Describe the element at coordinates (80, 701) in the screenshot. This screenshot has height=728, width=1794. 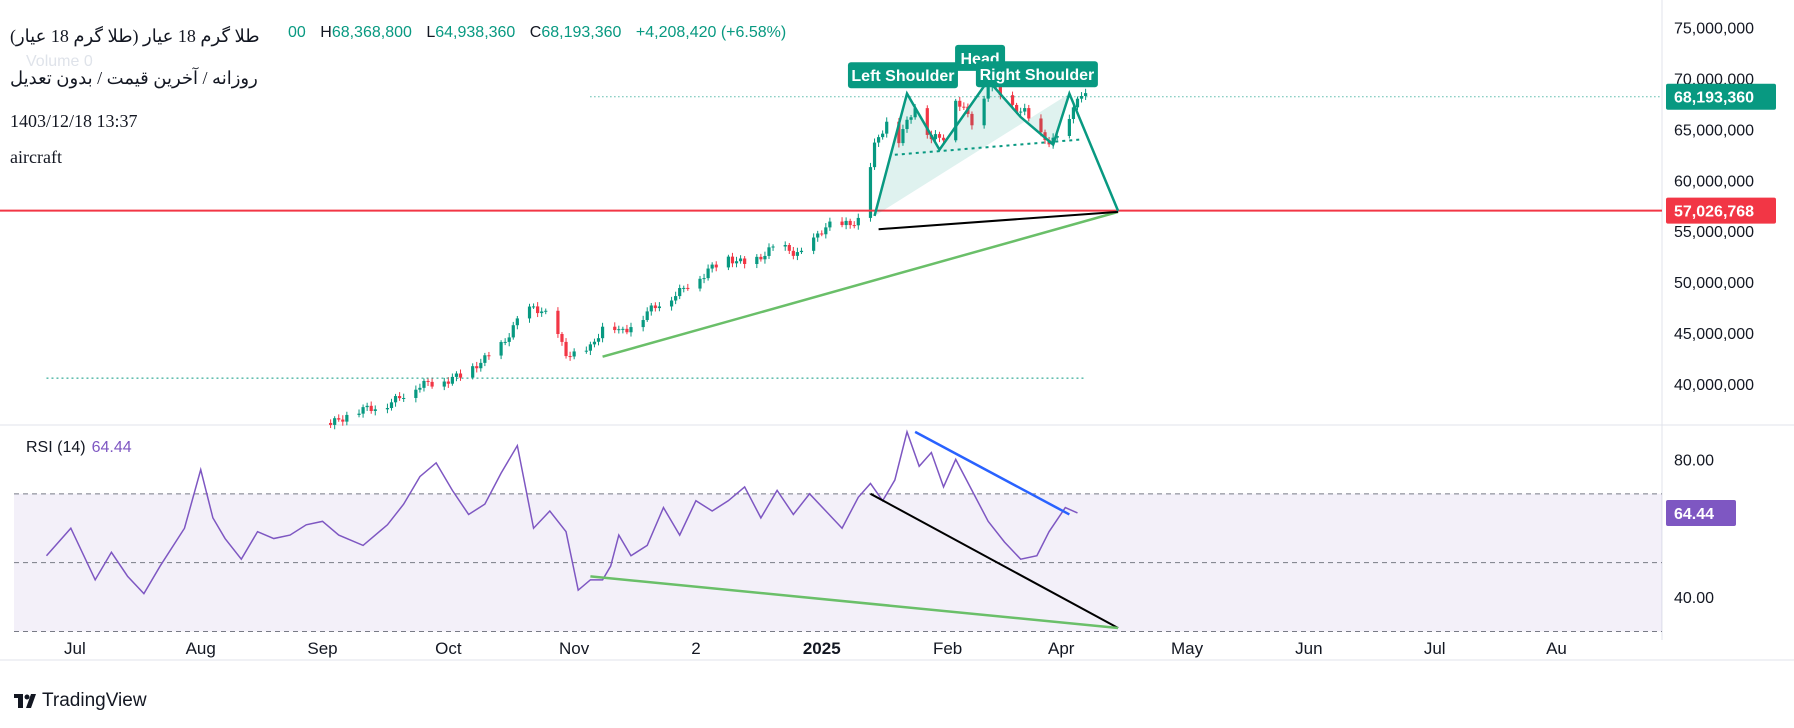
I see `tradingview-logo: TradingView` at that location.